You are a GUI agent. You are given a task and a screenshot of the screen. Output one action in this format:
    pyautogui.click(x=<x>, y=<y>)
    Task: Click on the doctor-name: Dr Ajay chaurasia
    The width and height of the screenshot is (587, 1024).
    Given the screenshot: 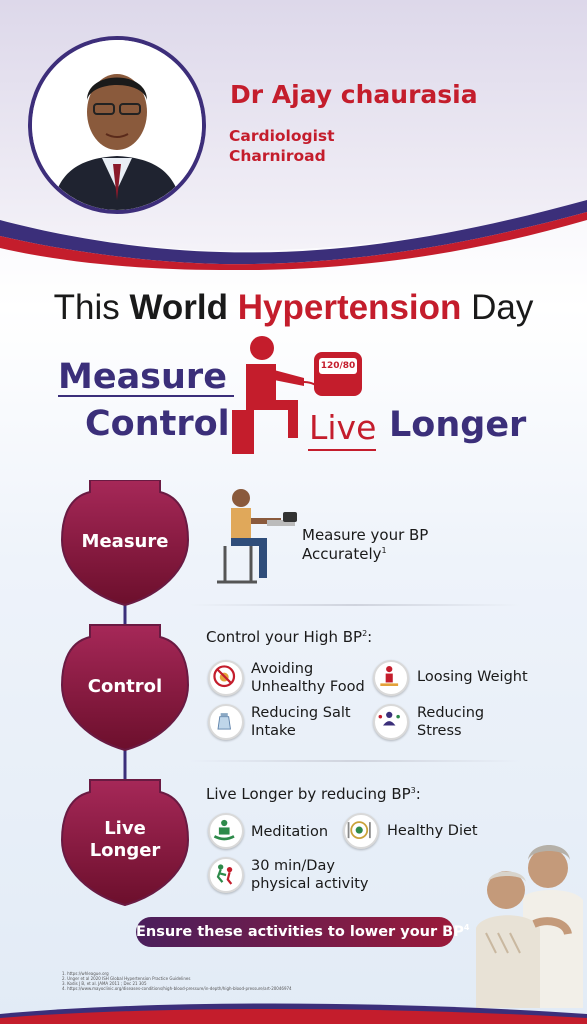 What is the action you would take?
    pyautogui.click(x=354, y=94)
    